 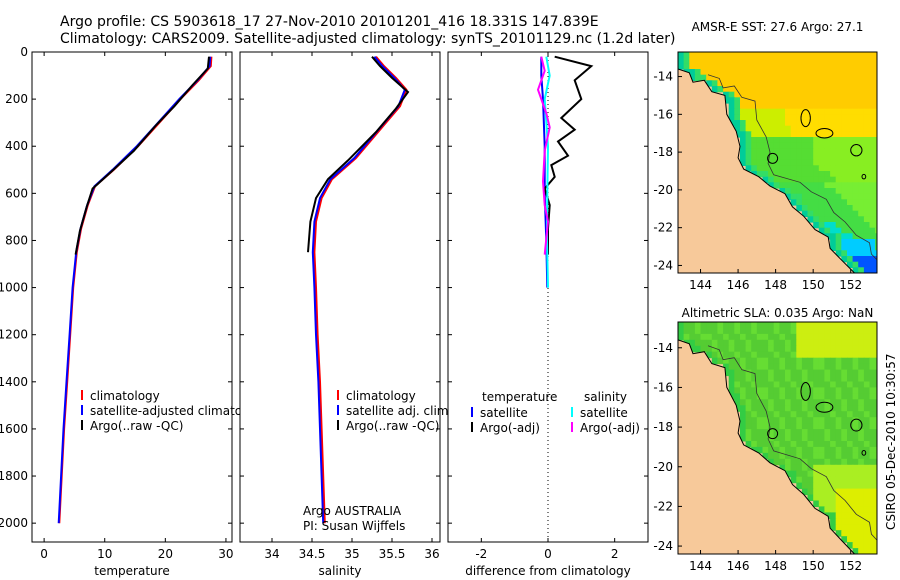 What do you see at coordinates (14, 335) in the screenshot?
I see `temperature-y-tick-label: 1200` at bounding box center [14, 335].